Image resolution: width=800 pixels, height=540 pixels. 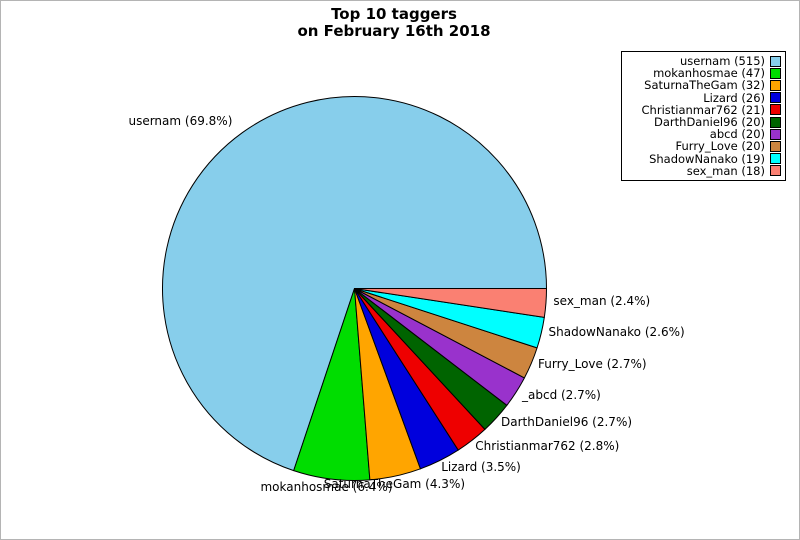 I want to click on slice-label-Furry_Love: Furry_Love (2.7%), so click(x=592, y=364).